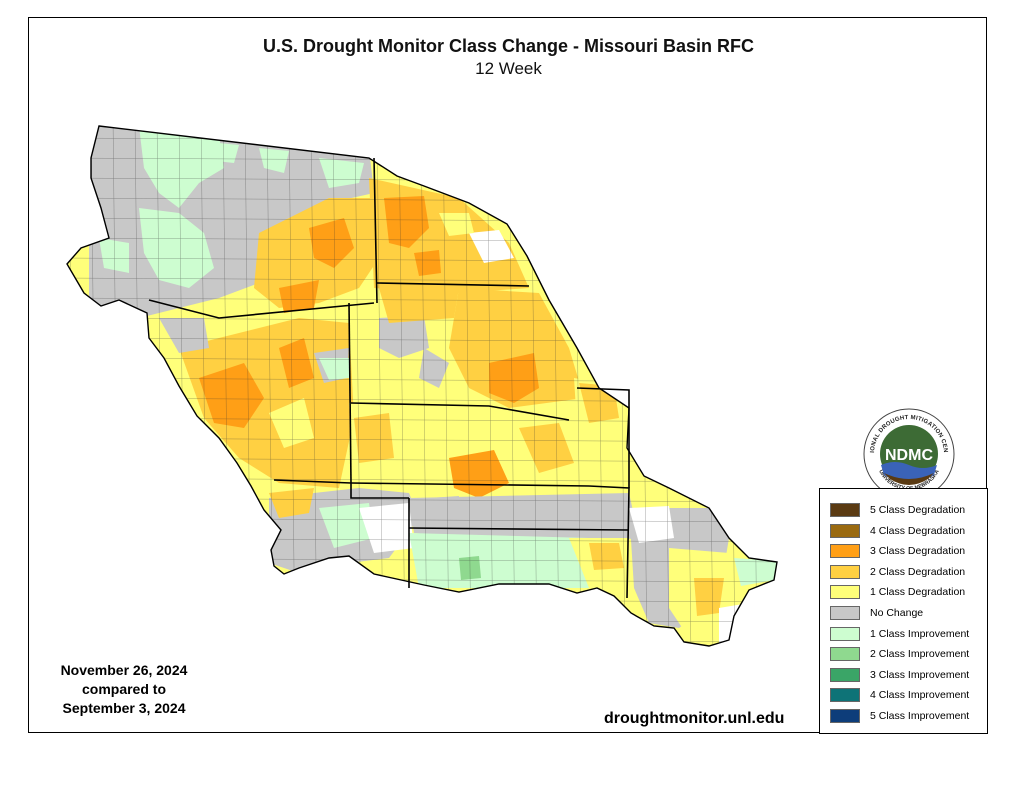 This screenshot has height=791, width=1024. I want to click on zone-sd-deg2-east, so click(516, 348).